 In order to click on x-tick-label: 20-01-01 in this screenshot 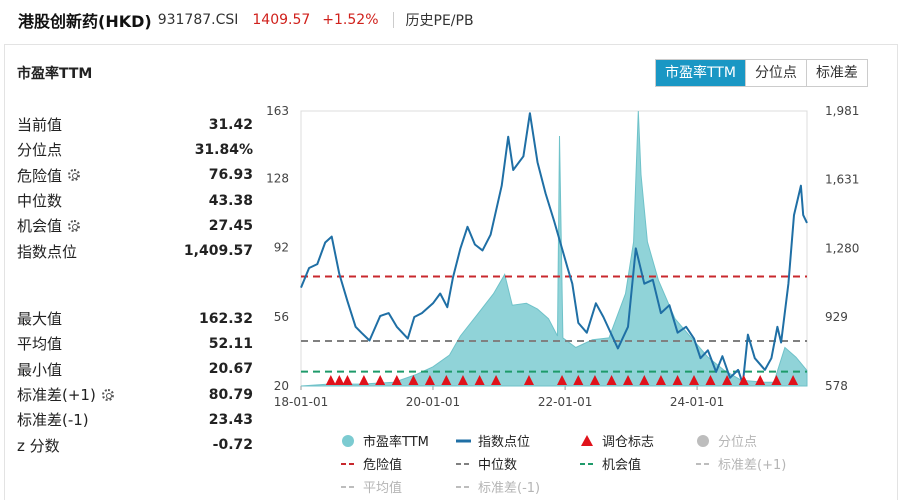, I will do `click(433, 402)`.